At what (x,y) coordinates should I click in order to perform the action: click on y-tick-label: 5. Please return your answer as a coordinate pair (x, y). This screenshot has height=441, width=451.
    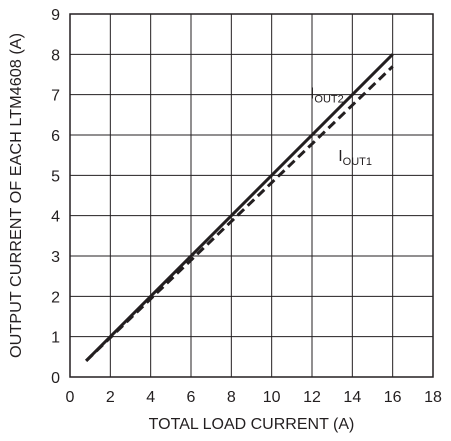
    Looking at the image, I should click on (55, 176).